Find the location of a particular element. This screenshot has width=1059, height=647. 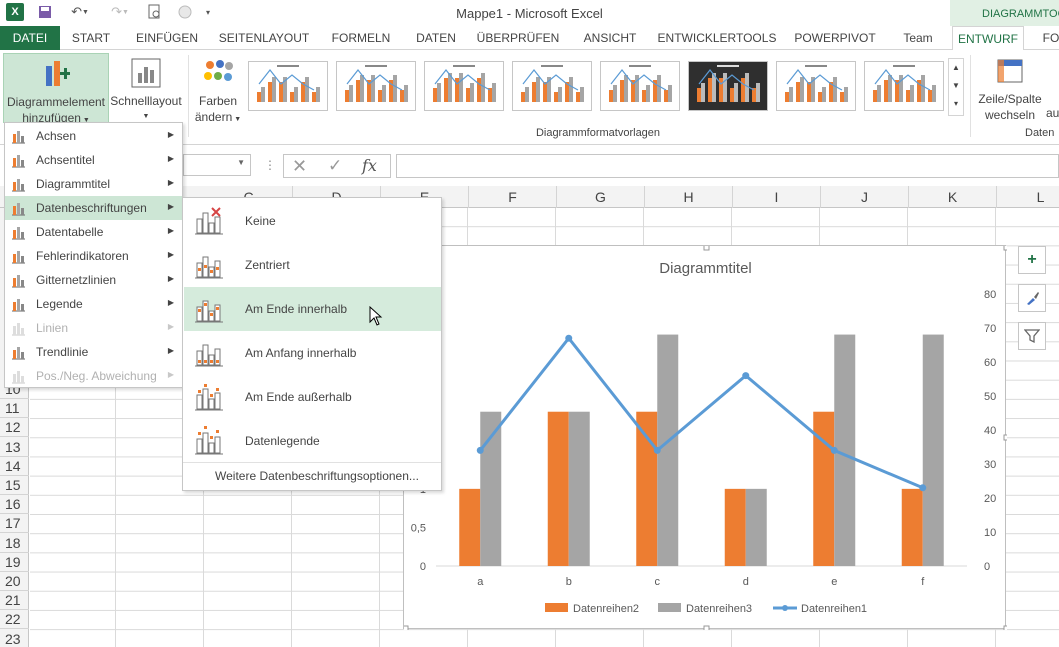

tab-fo: FO is located at coordinates (1050, 38).